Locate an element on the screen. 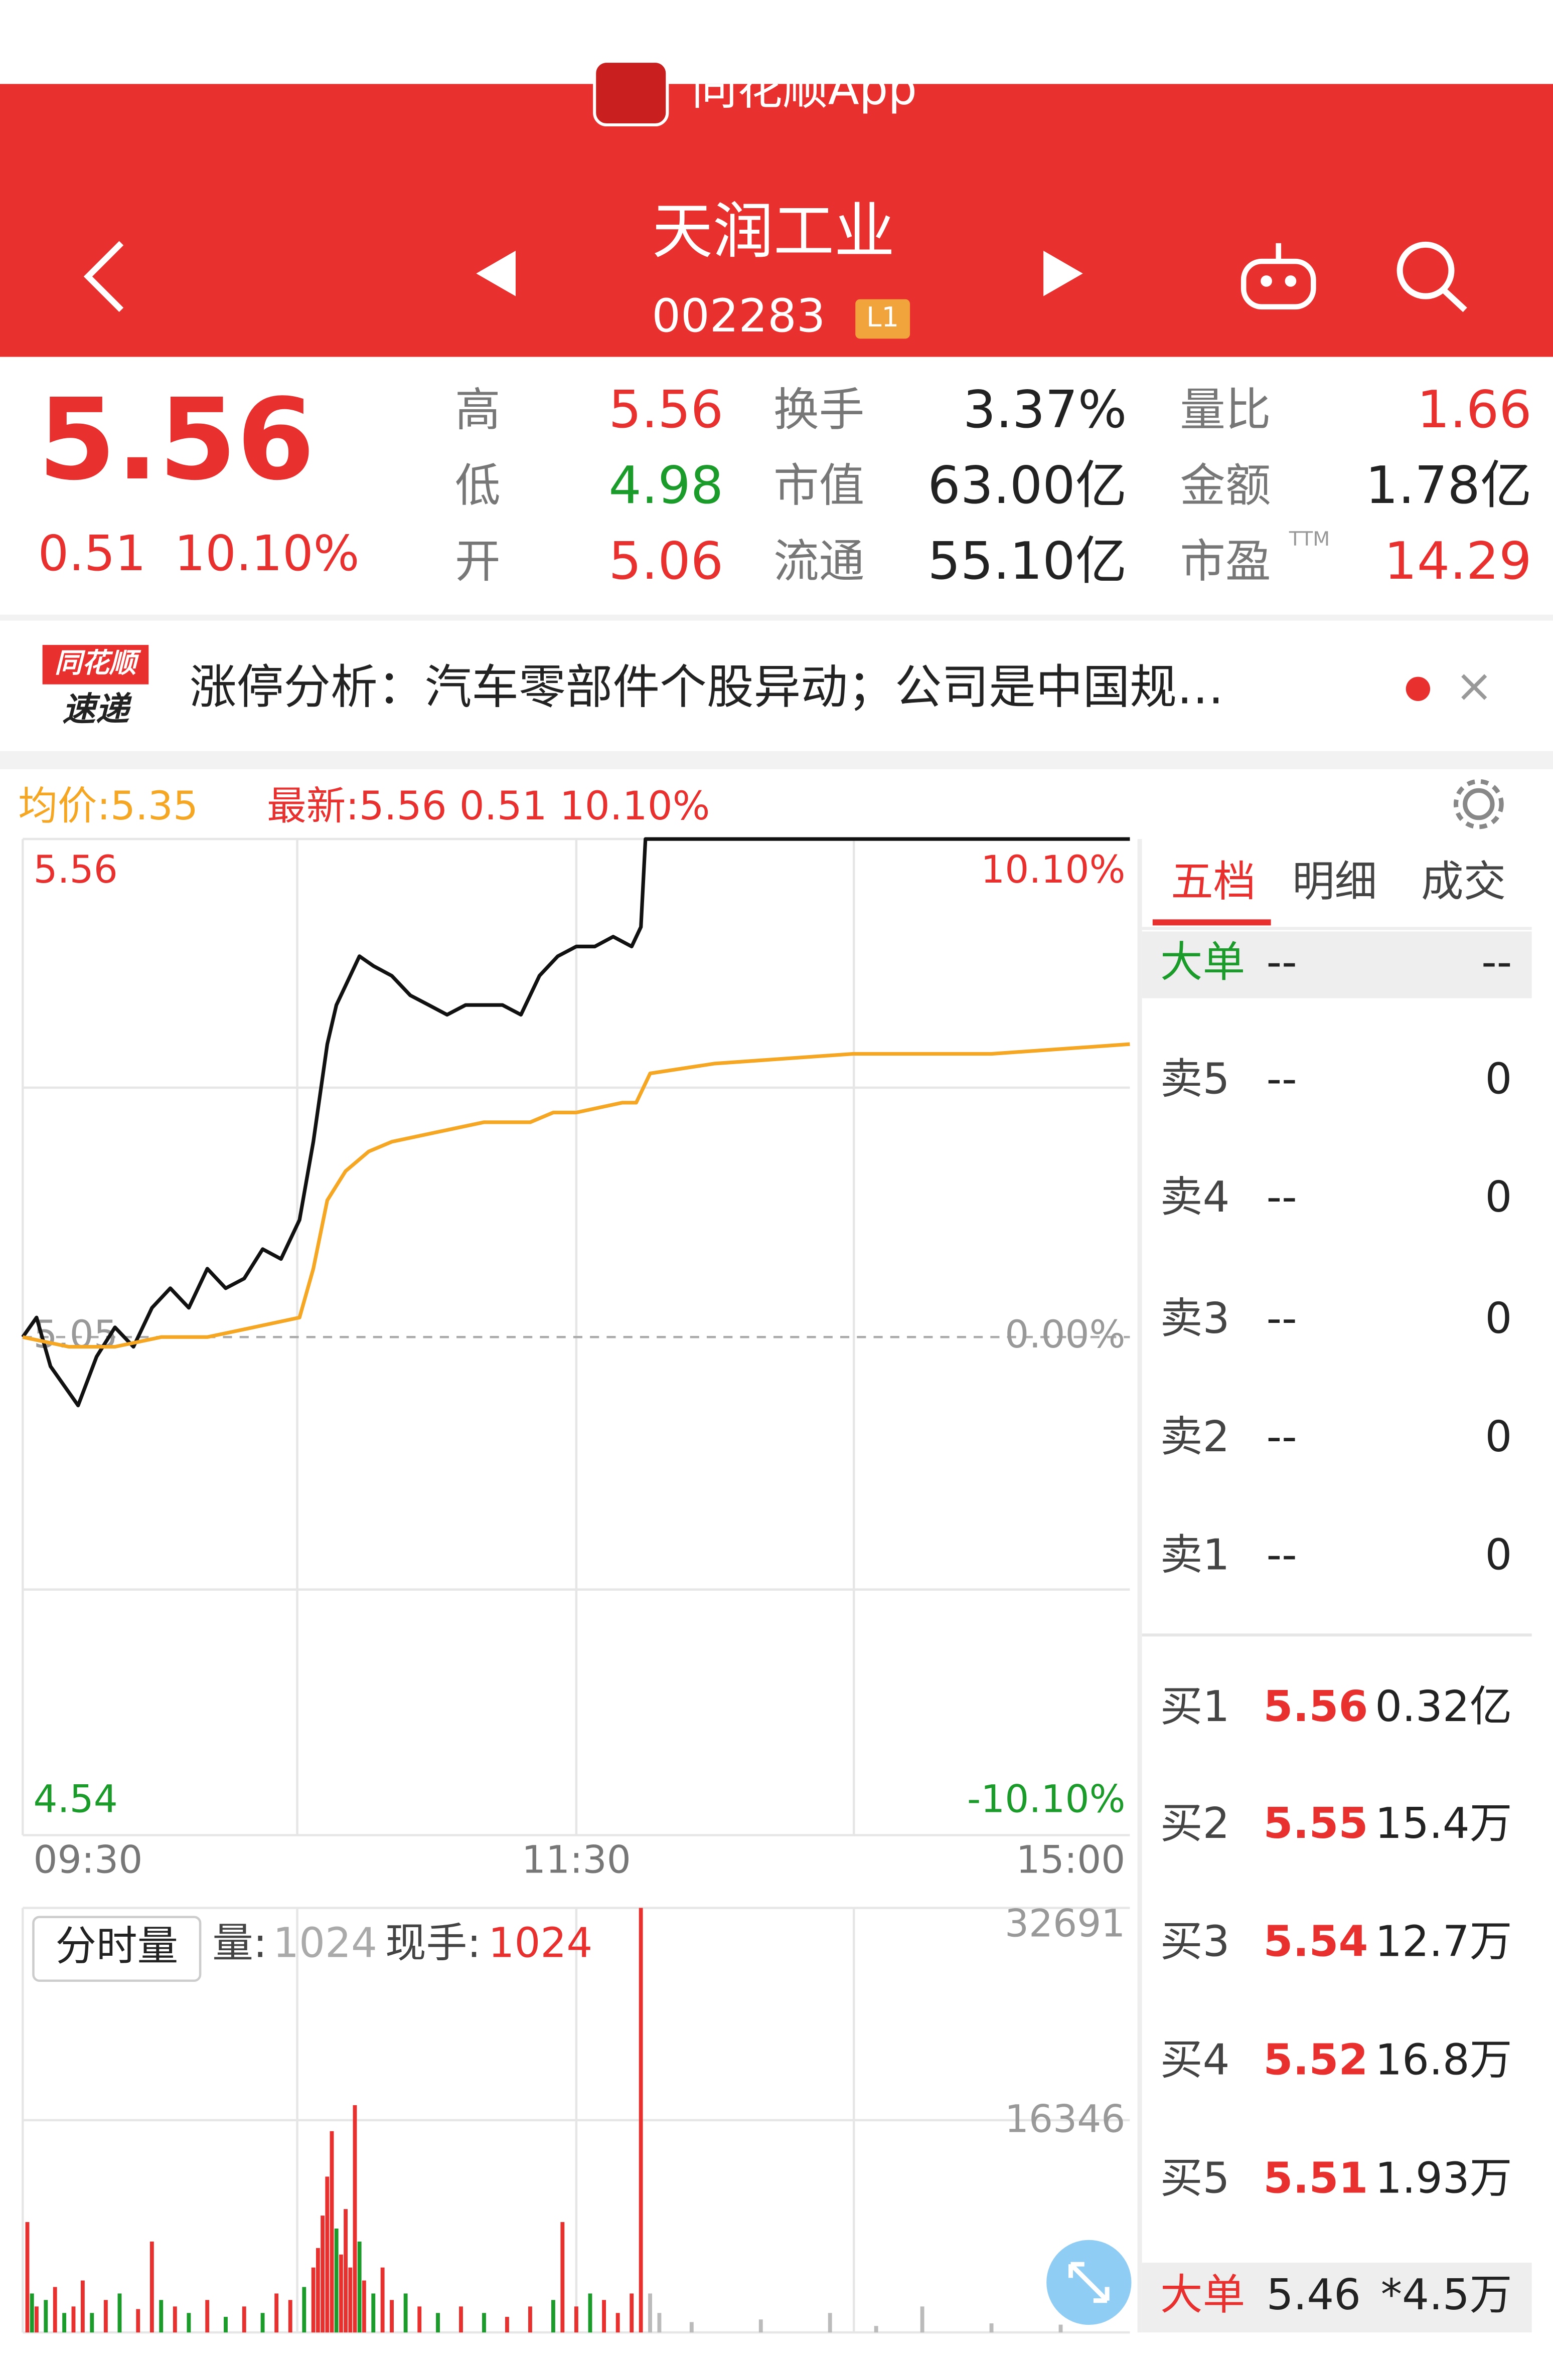  big-order-bg is located at coordinates (1337, 2298).